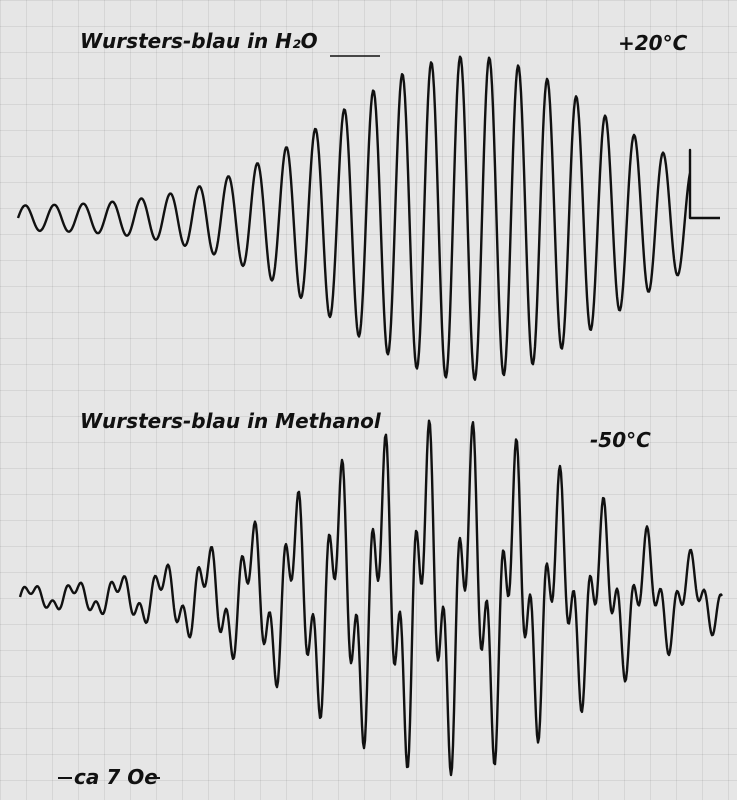  Describe the element at coordinates (116, 777) in the screenshot. I see `scale-note: ca 7 Oe` at that location.